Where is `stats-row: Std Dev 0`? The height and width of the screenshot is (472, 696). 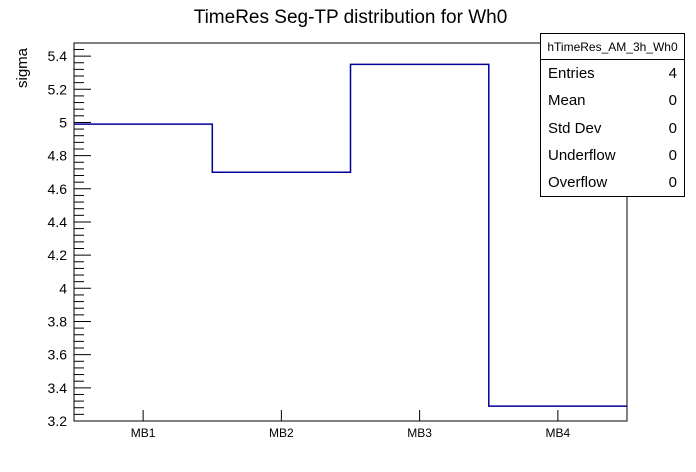 stats-row: Std Dev 0 is located at coordinates (612, 127).